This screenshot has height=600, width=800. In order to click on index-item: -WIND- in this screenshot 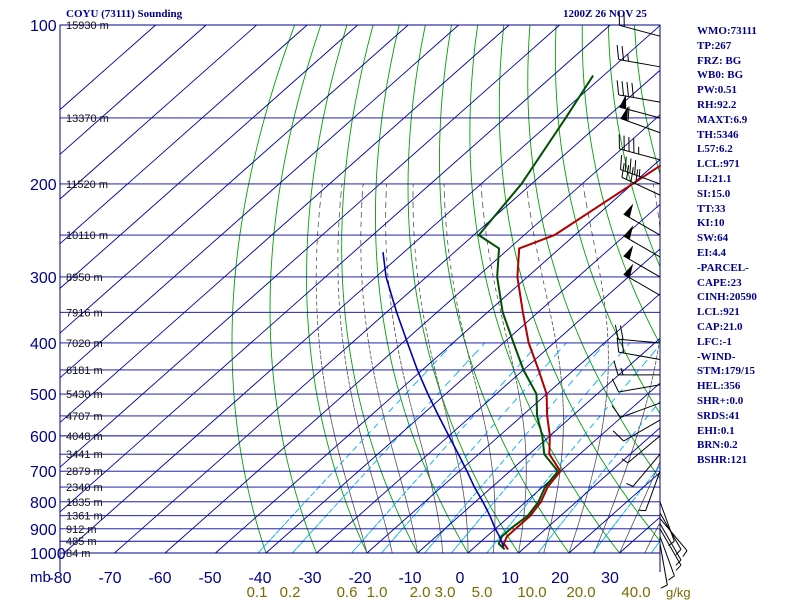, I will do `click(716, 356)`.